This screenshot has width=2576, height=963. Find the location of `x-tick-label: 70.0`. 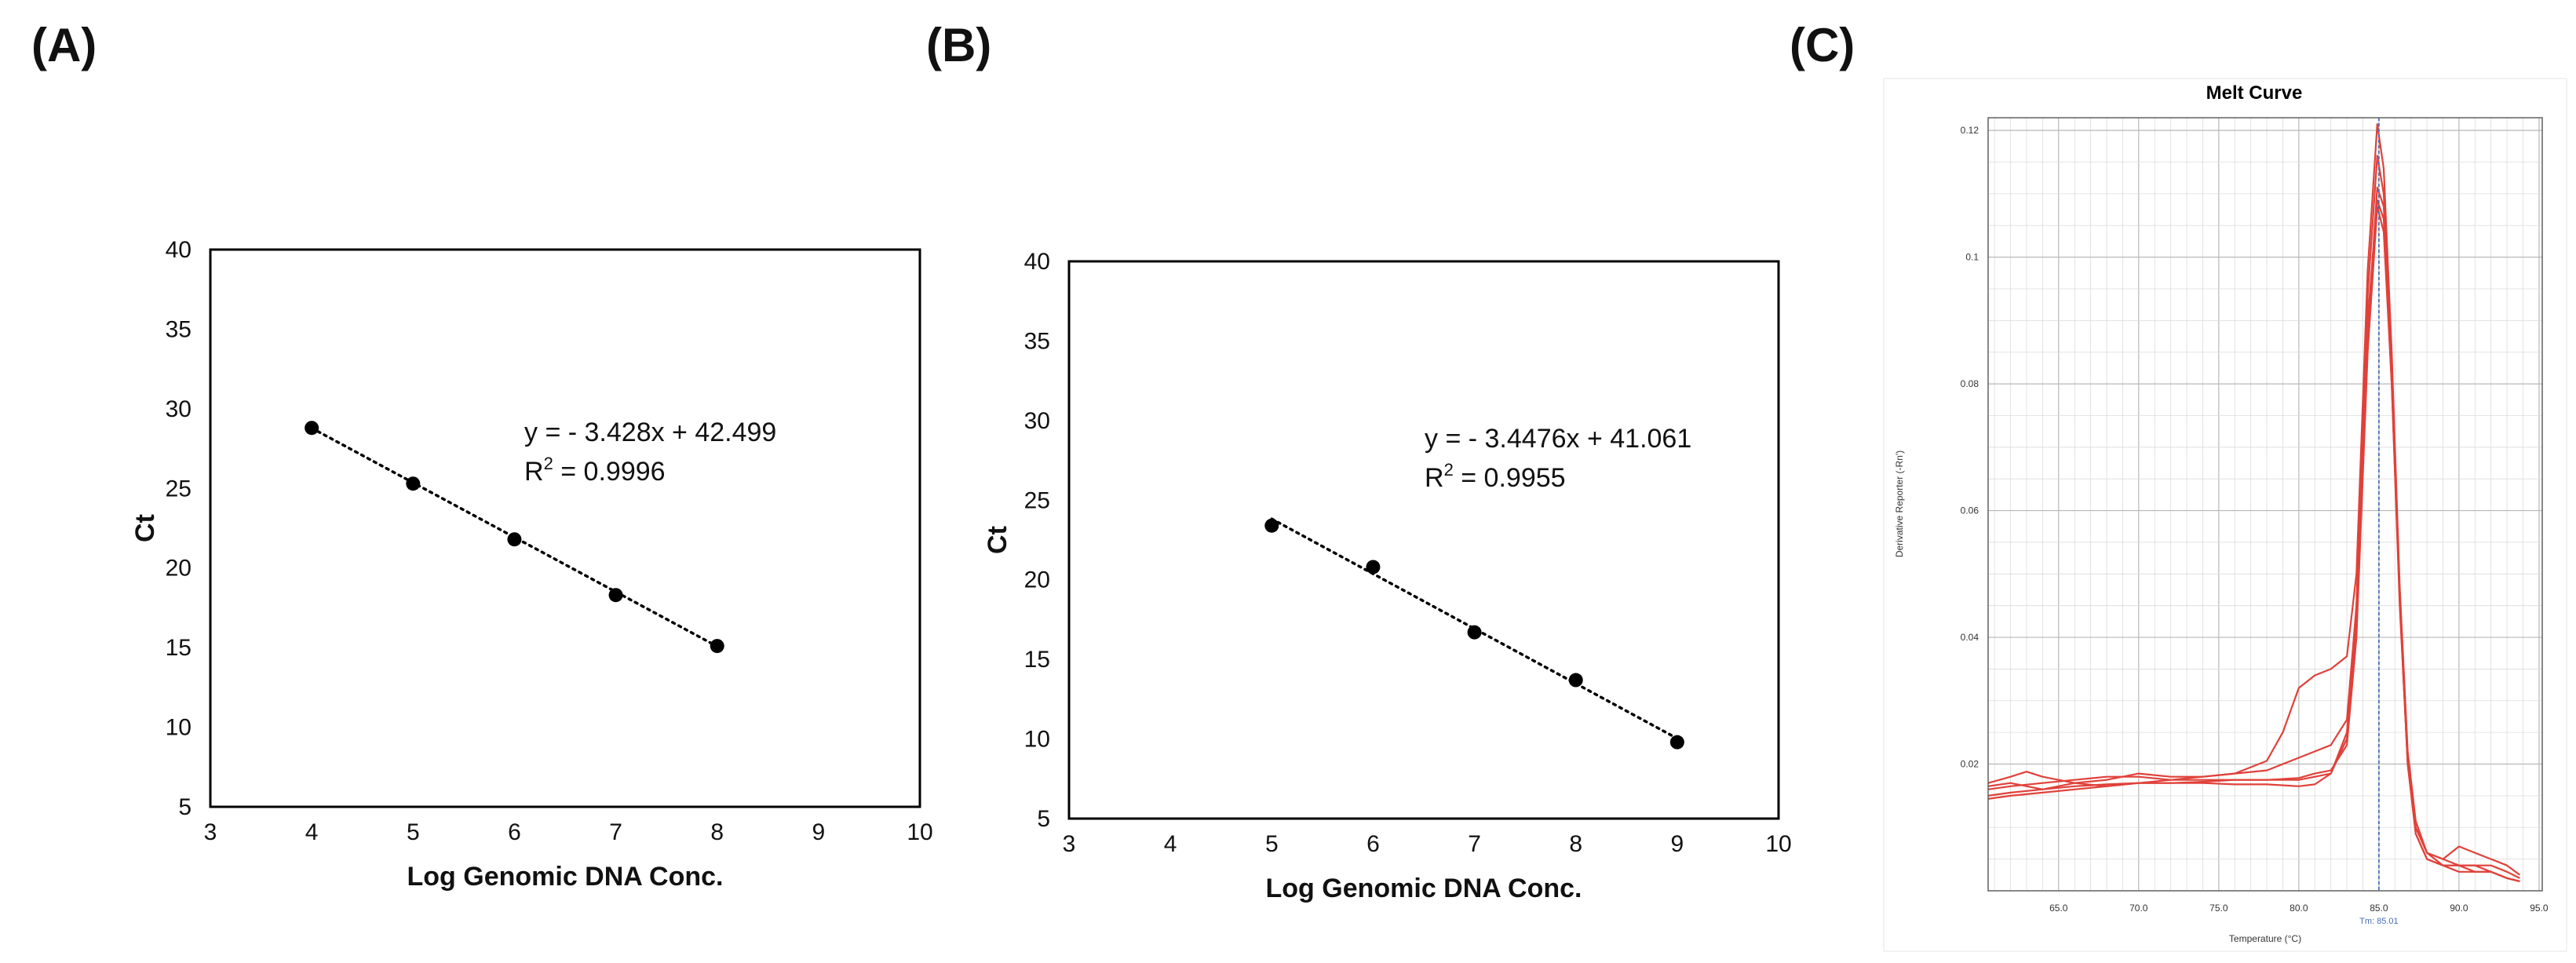

x-tick-label: 70.0 is located at coordinates (2138, 908).